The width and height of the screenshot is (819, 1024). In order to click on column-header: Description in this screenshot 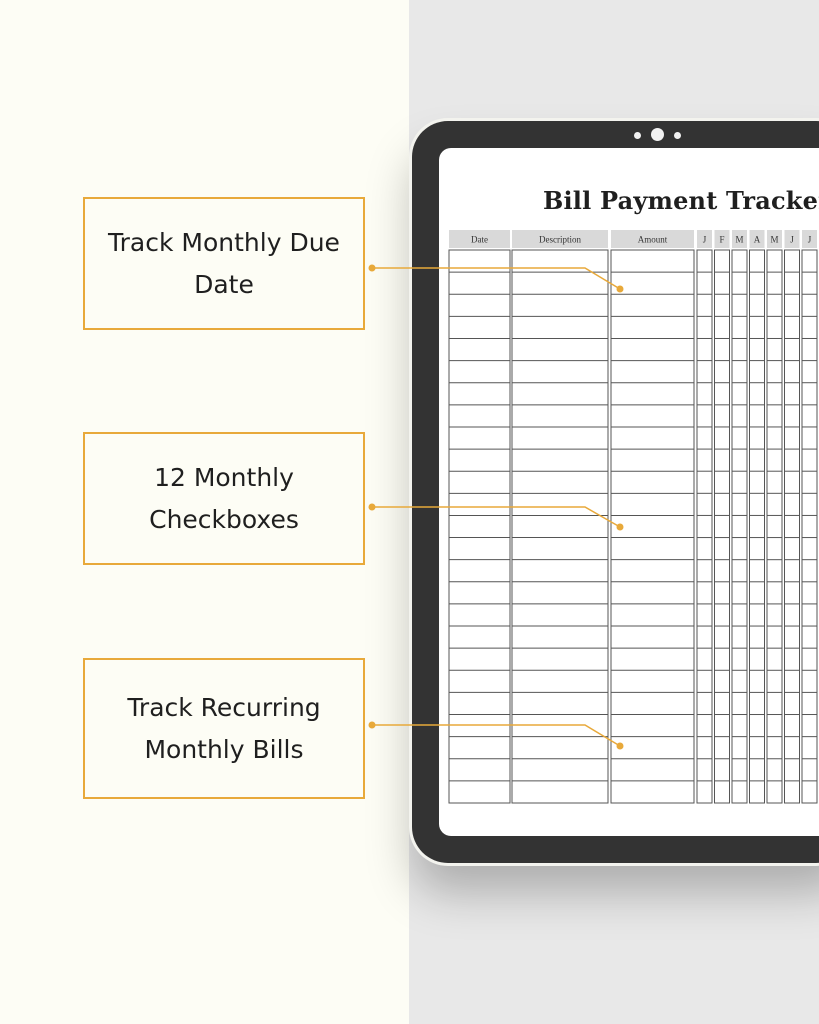, I will do `click(560, 240)`.